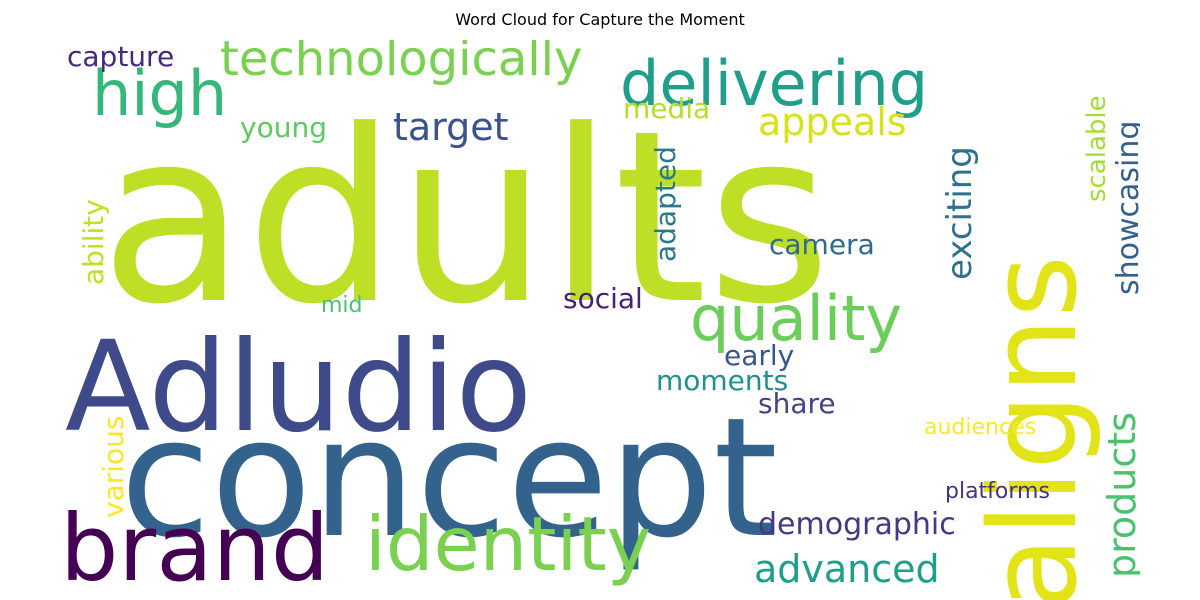 This screenshot has height=600, width=1200. What do you see at coordinates (508, 544) in the screenshot?
I see `word-identity: identity` at bounding box center [508, 544].